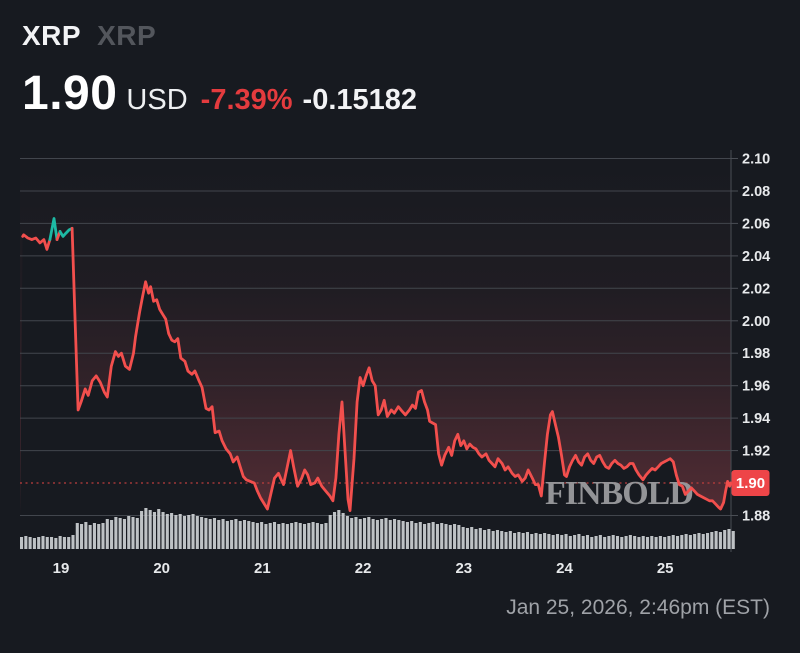  I want to click on y-tick-label: 1.92, so click(756, 452).